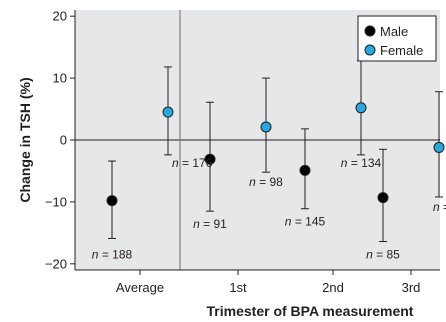 This screenshot has width=446, height=322. I want to click on legend-female-label: Female, so click(401, 50).